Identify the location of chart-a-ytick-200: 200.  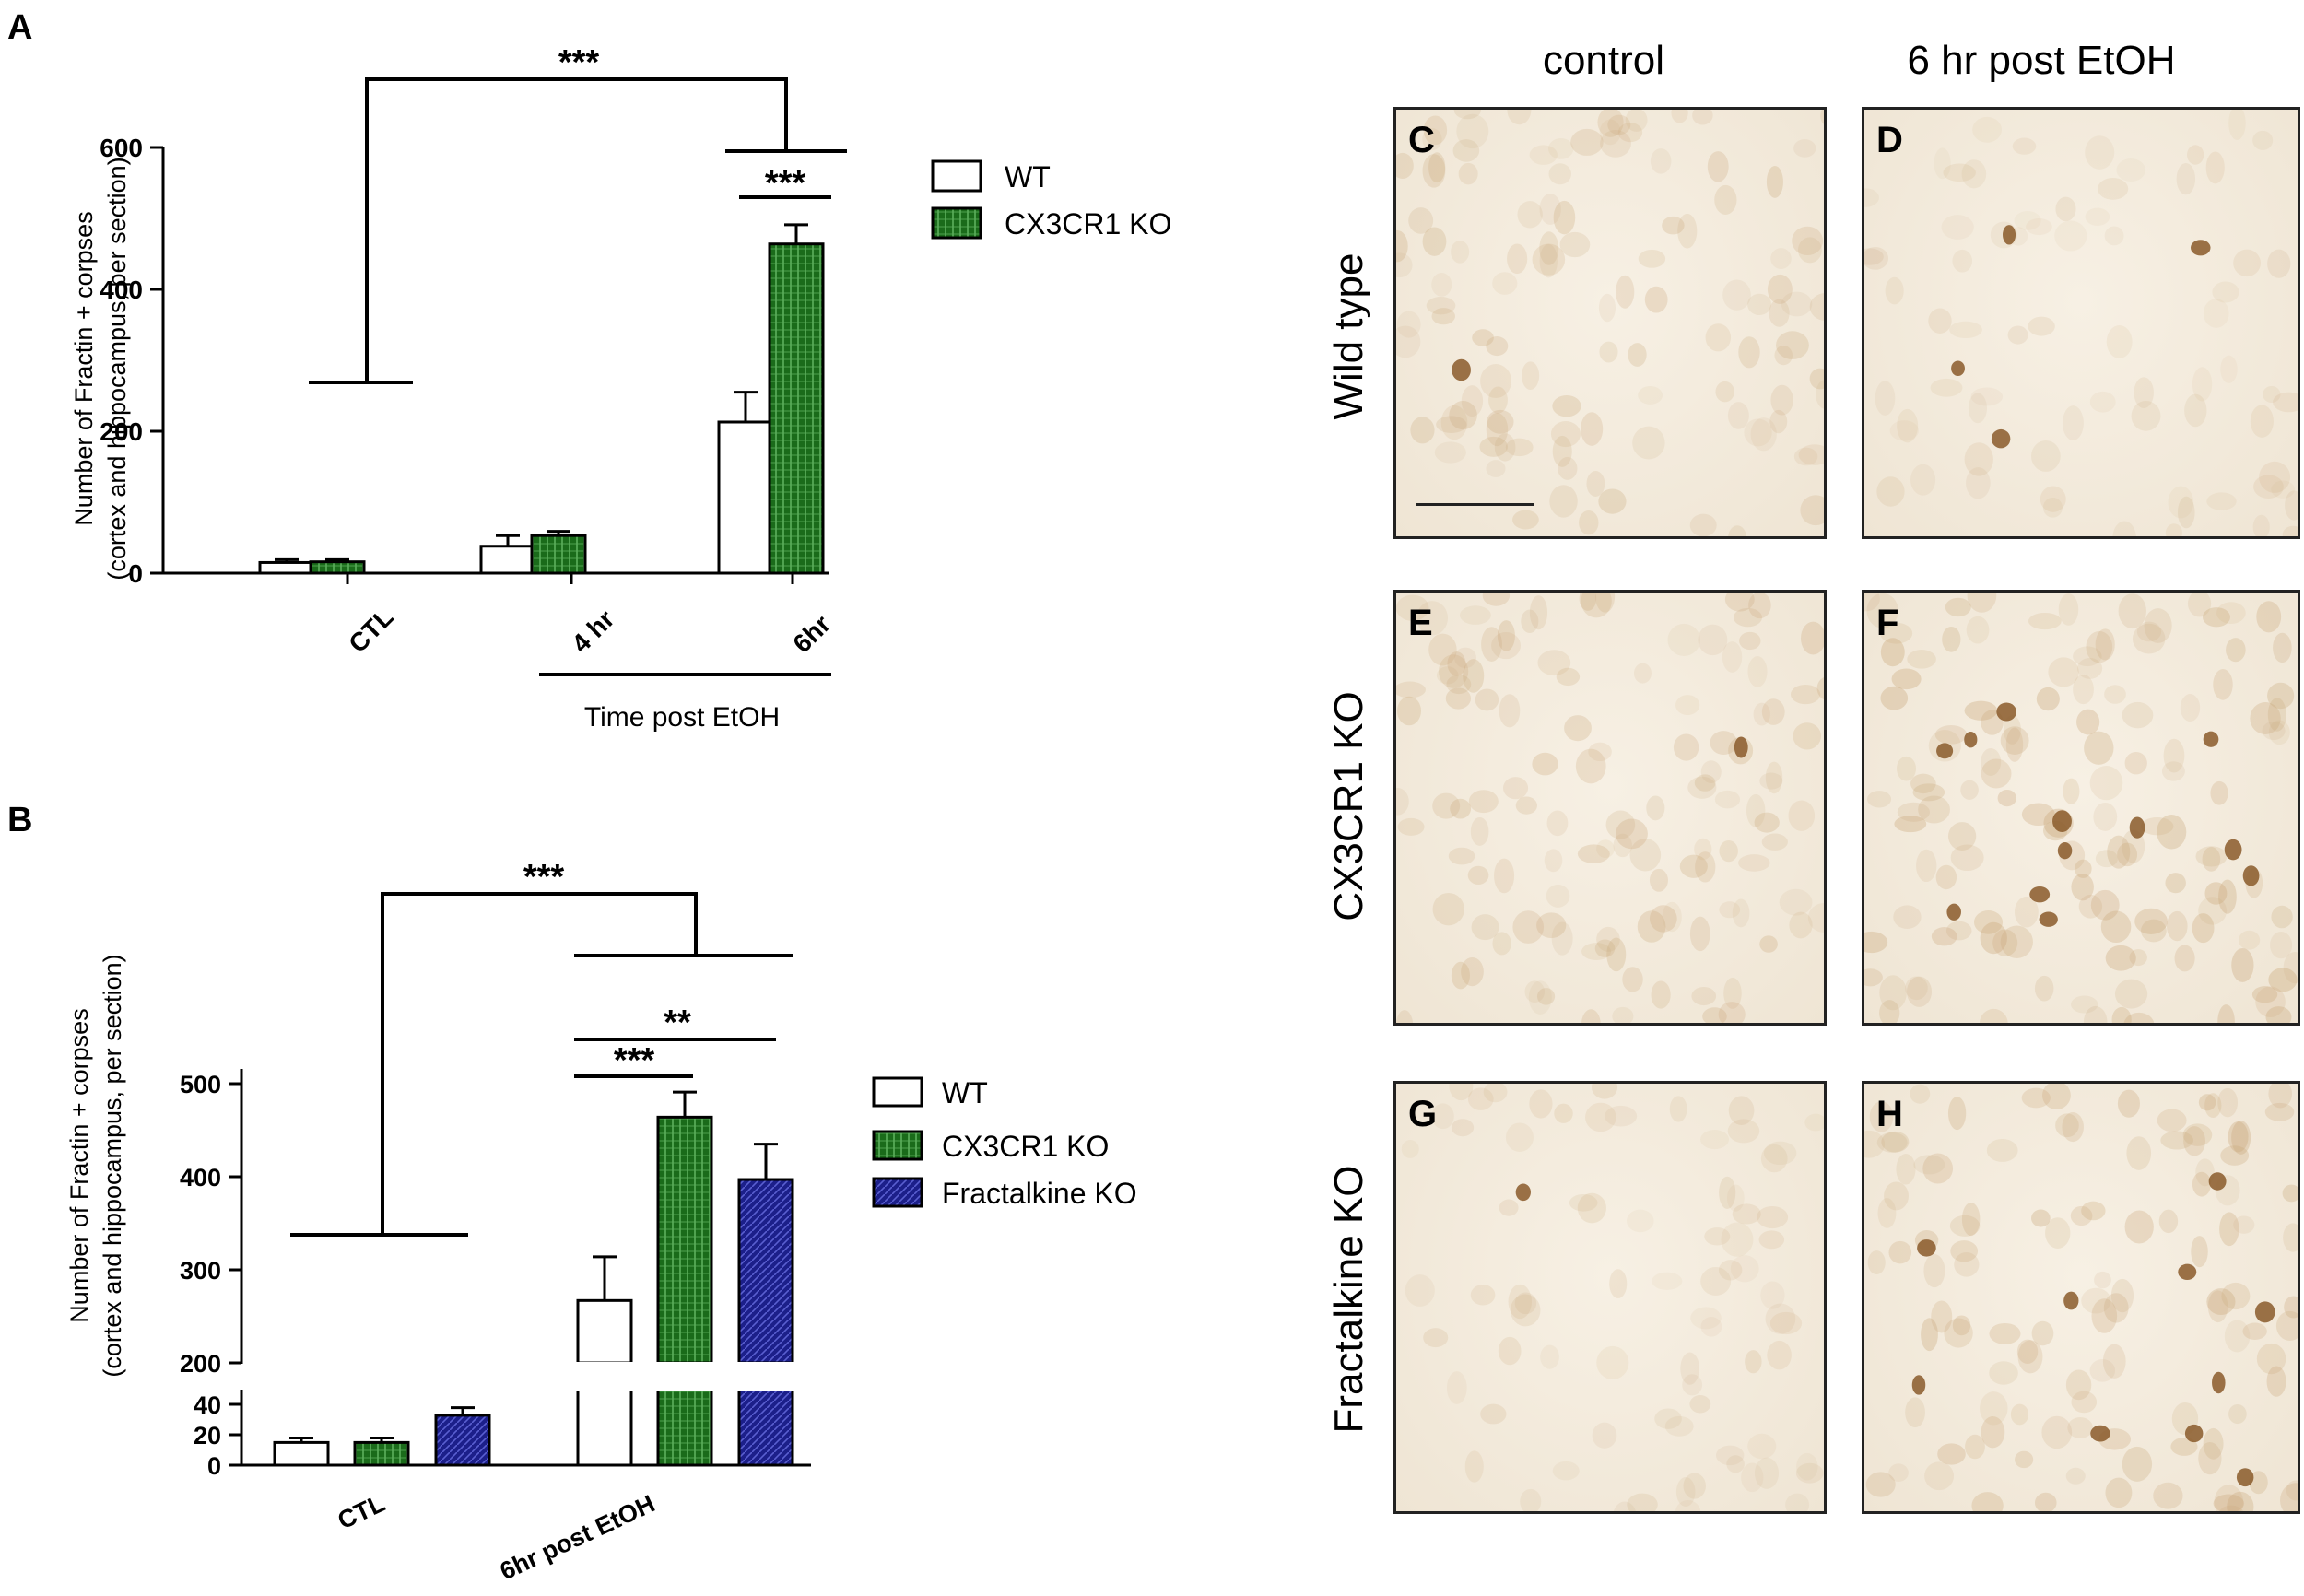
(121, 432).